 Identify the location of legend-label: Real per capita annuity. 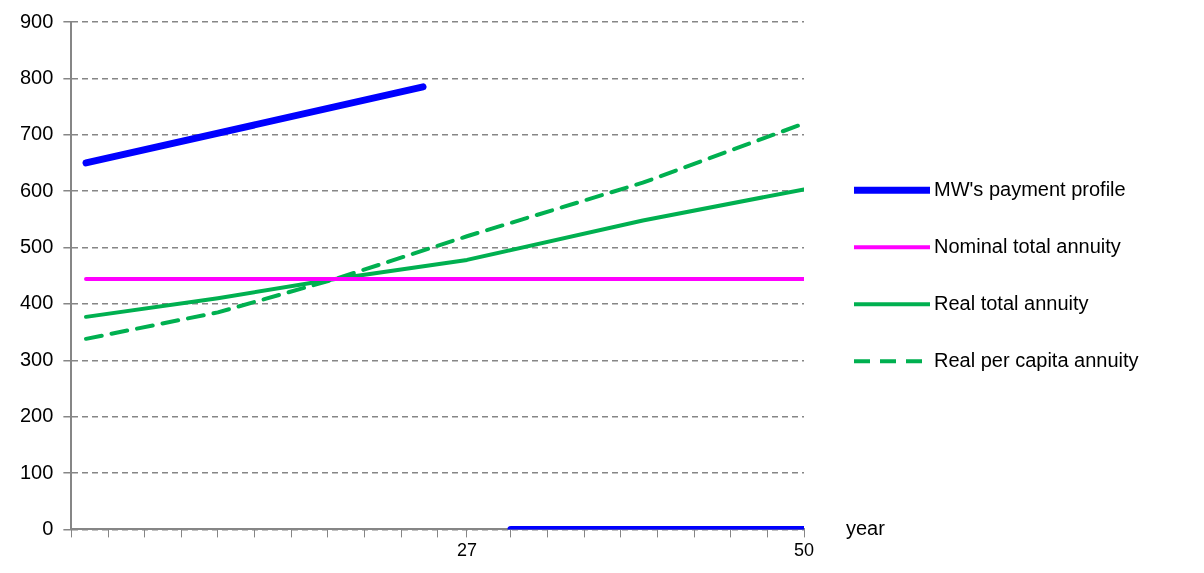
(1036, 359).